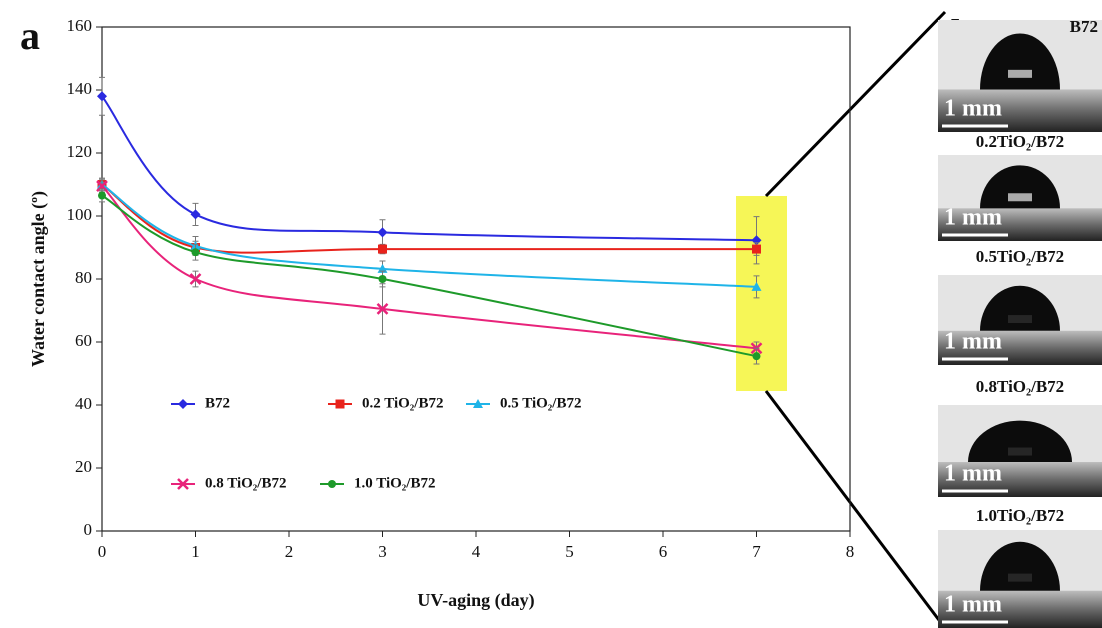  Describe the element at coordinates (80, 214) in the screenshot. I see `y-tick-label: 100` at that location.